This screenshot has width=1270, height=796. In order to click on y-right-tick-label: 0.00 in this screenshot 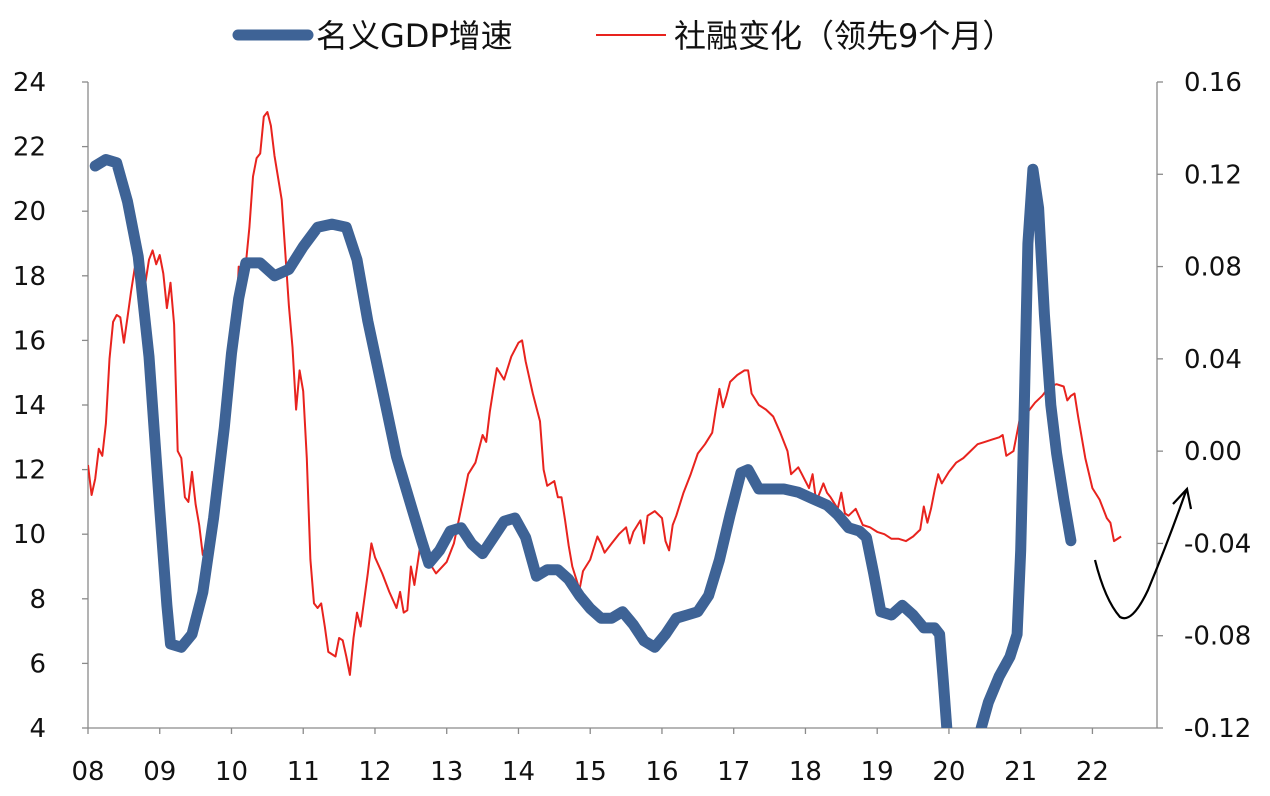, I will do `click(1213, 452)`.